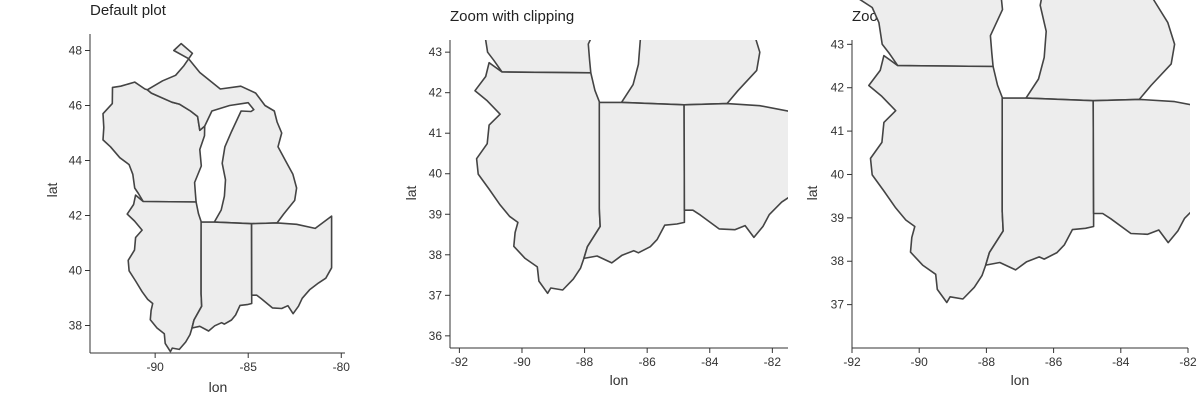 The image size is (1200, 400). Describe the element at coordinates (249, 367) in the screenshot. I see `x-tick-label: -85` at that location.